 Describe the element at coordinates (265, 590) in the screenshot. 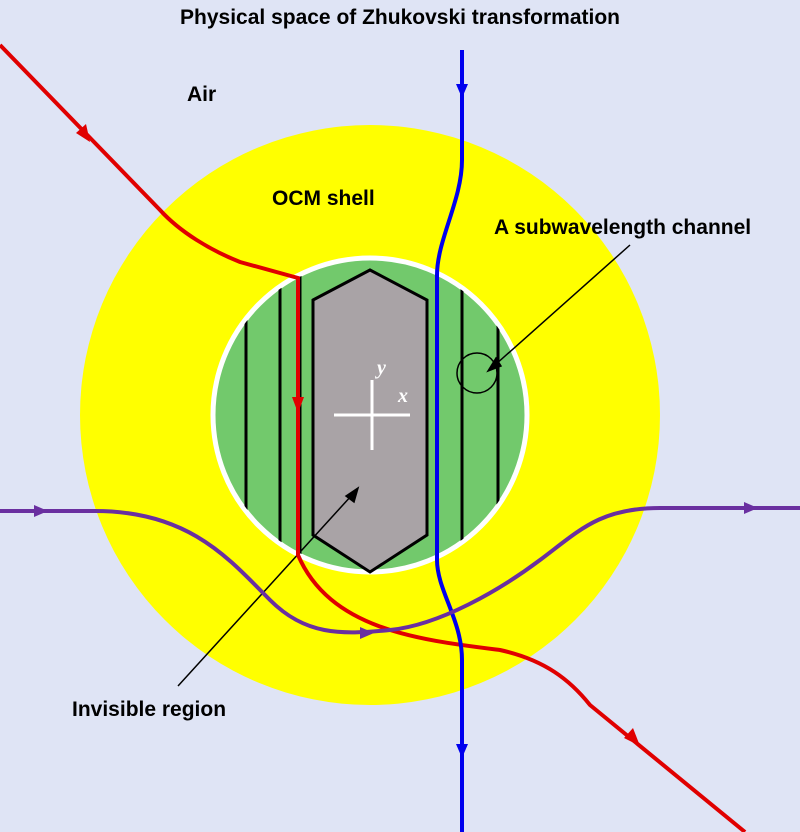

I see `invisible-pointer` at that location.